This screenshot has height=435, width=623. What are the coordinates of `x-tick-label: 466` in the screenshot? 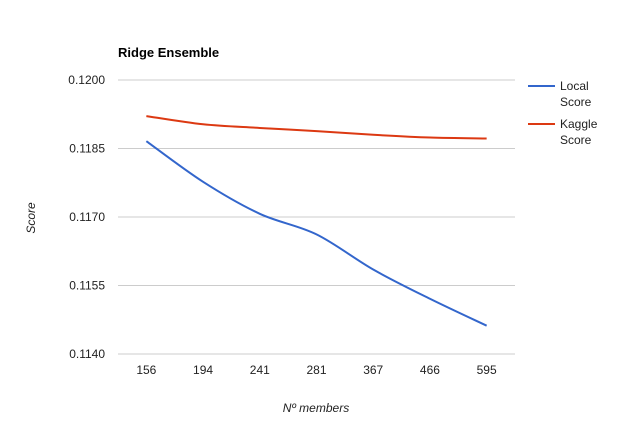 It's located at (430, 370).